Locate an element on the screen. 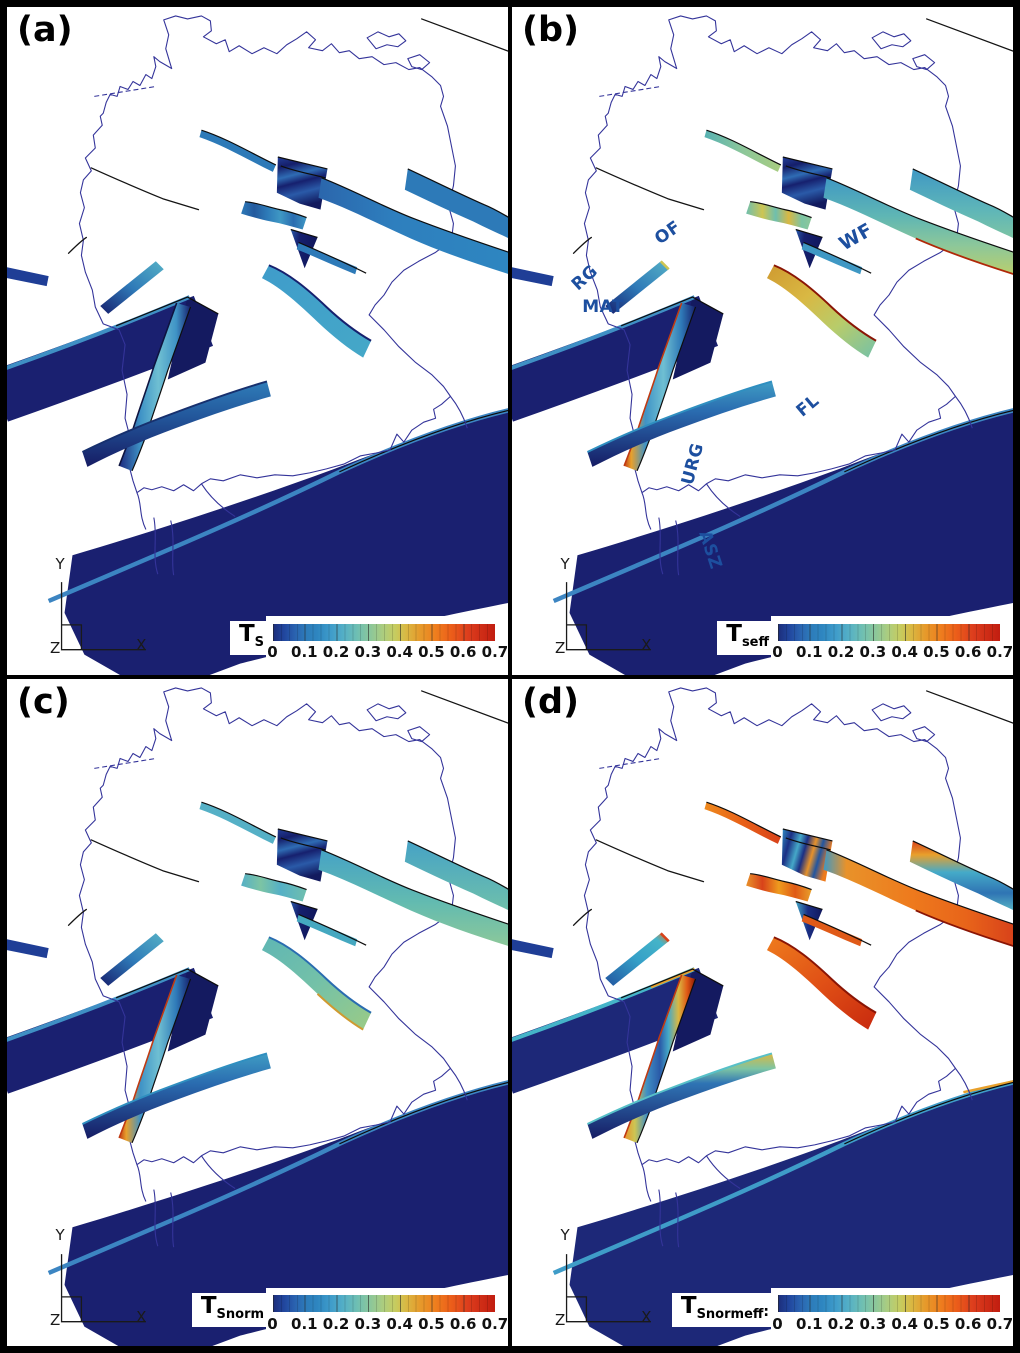 The width and height of the screenshot is (1020, 1353). fault-label-mat: MAT is located at coordinates (603, 306).